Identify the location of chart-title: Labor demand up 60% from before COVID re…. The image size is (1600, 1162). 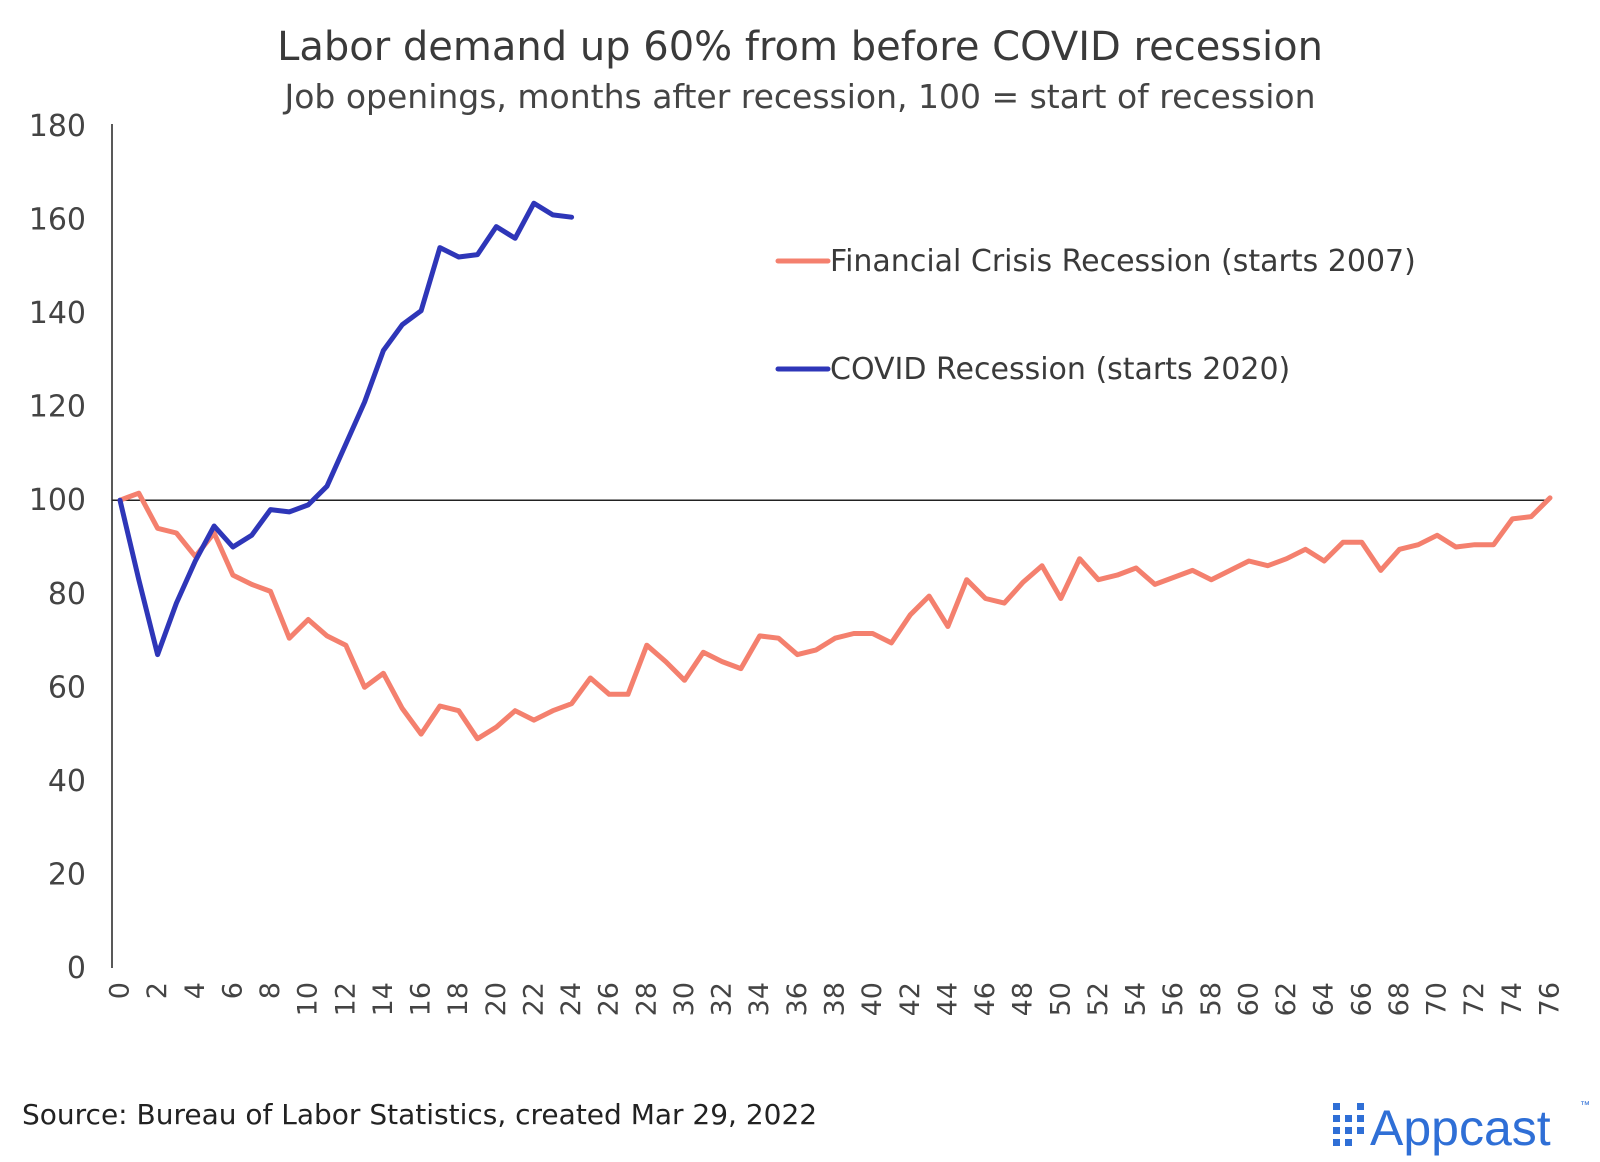
(800, 47).